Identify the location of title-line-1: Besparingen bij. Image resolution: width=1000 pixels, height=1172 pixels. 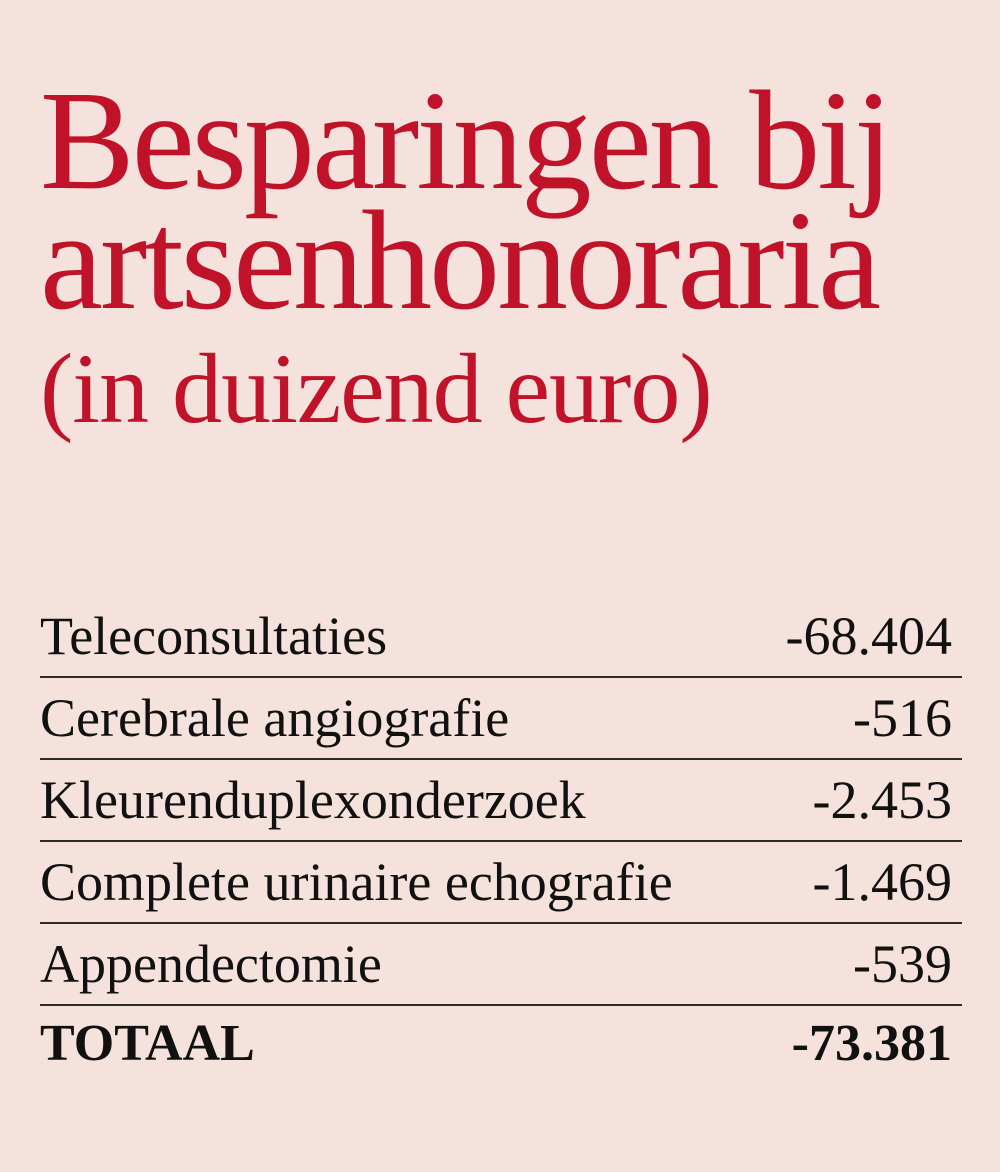
(466, 140).